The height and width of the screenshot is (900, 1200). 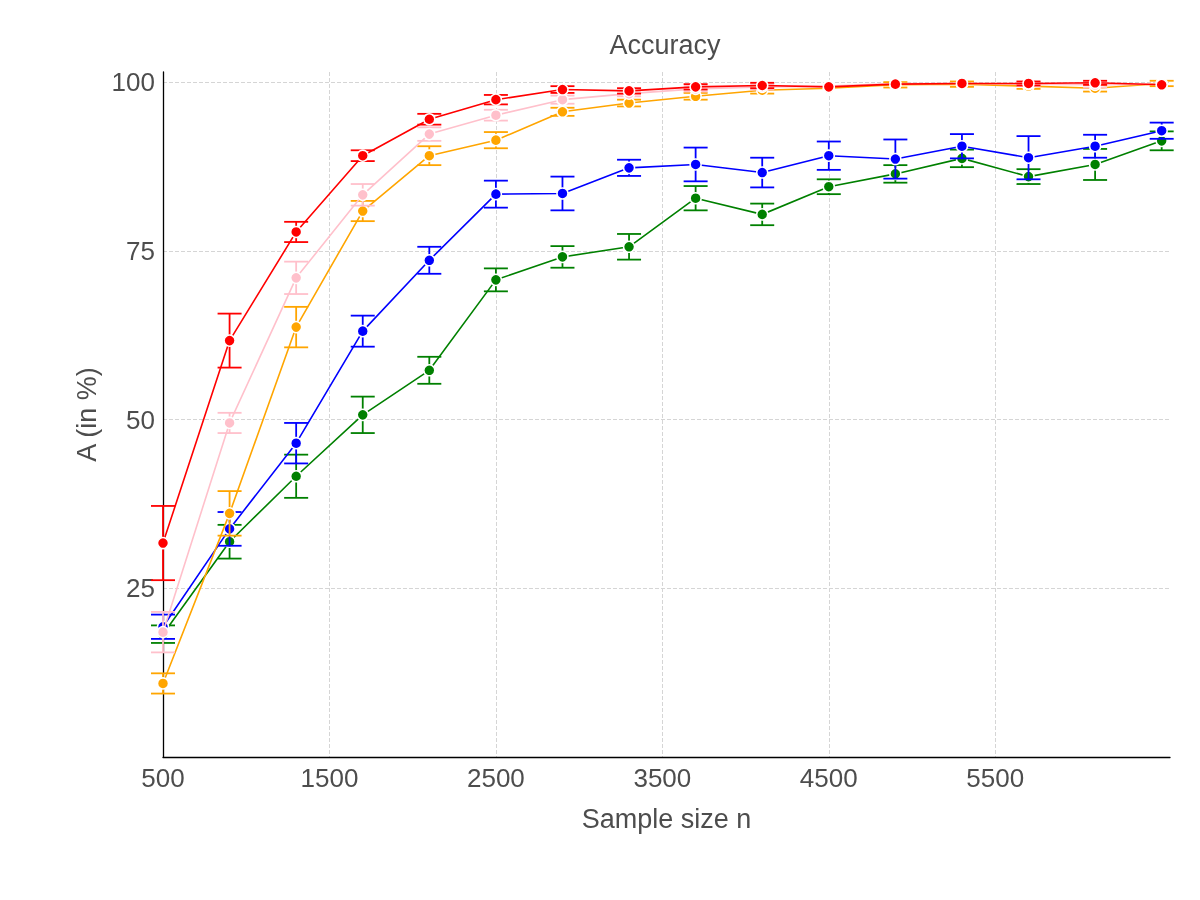 I want to click on chart-title: Accuracy, so click(x=665, y=44).